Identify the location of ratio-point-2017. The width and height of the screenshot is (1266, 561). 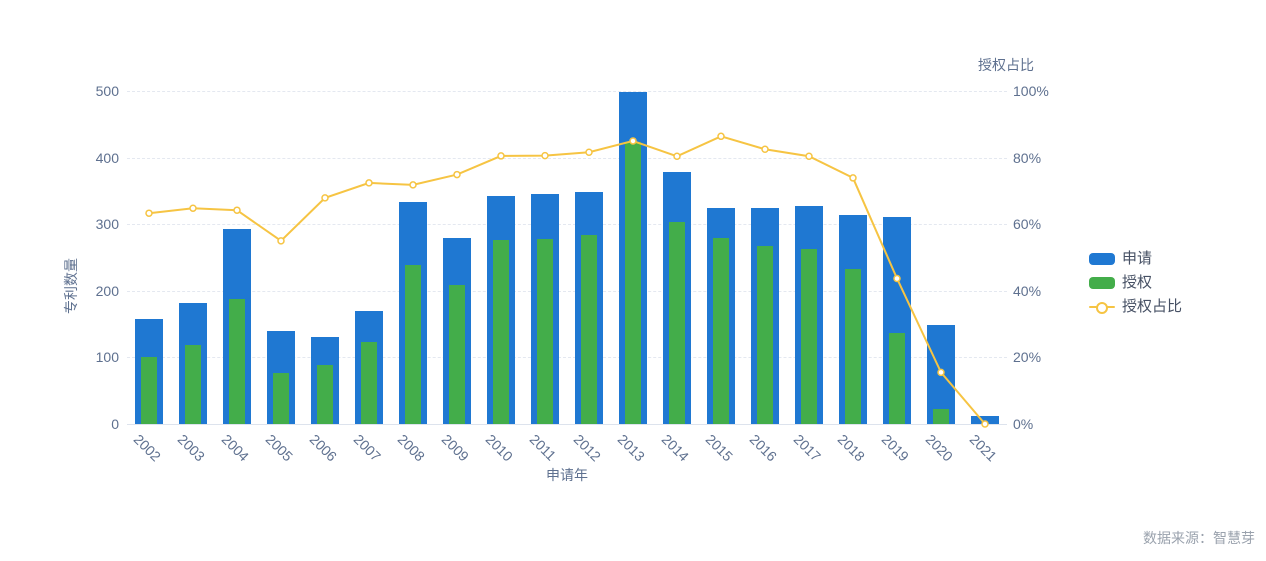
(809, 156).